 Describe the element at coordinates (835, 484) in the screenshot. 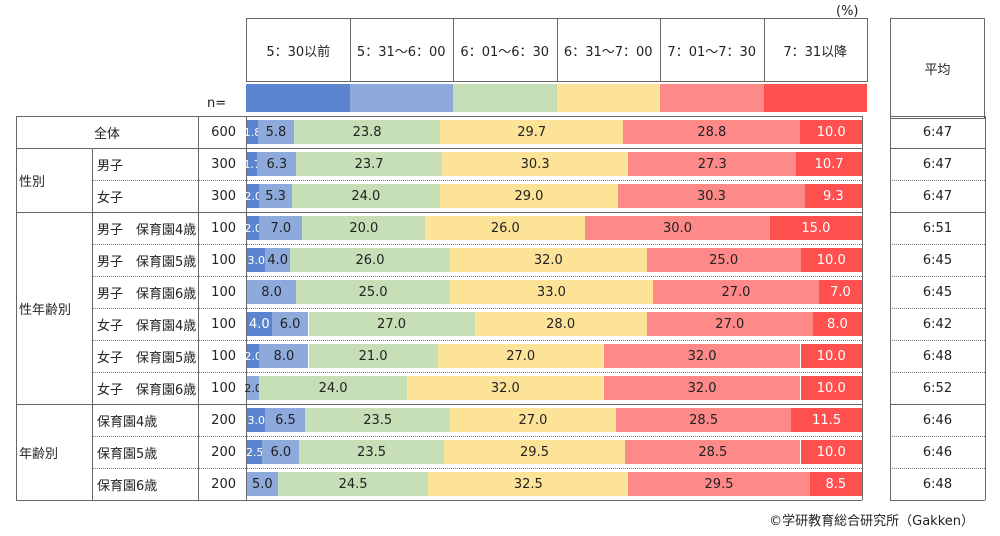

I see `bar-segment: 8.5` at that location.